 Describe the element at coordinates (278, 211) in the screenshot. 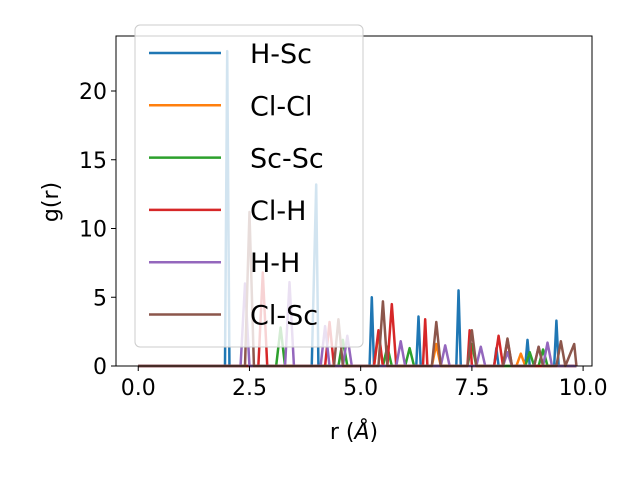

I see `legend-label-cl-h: Cl-H` at that location.